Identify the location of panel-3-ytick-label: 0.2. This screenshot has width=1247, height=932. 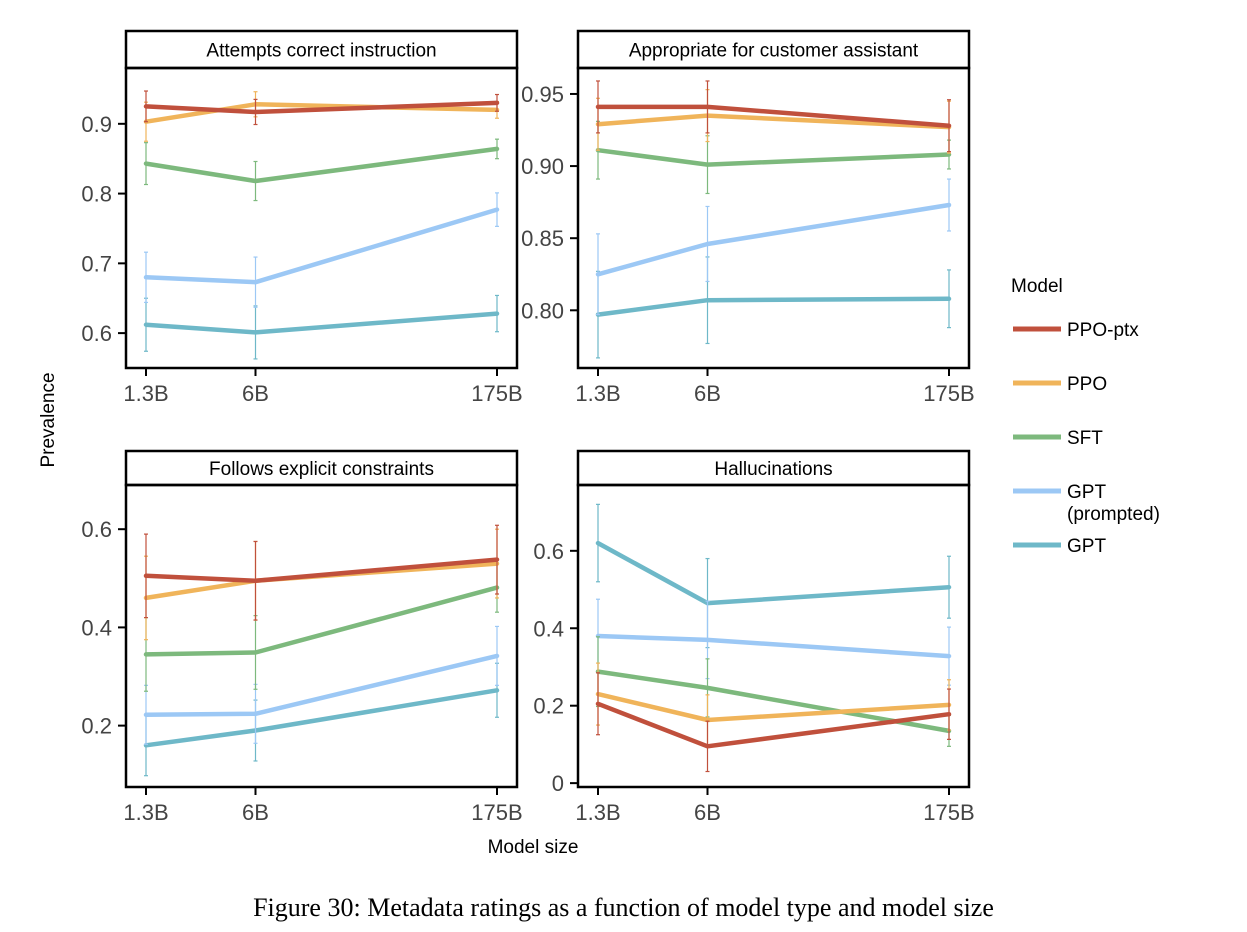
(96, 726).